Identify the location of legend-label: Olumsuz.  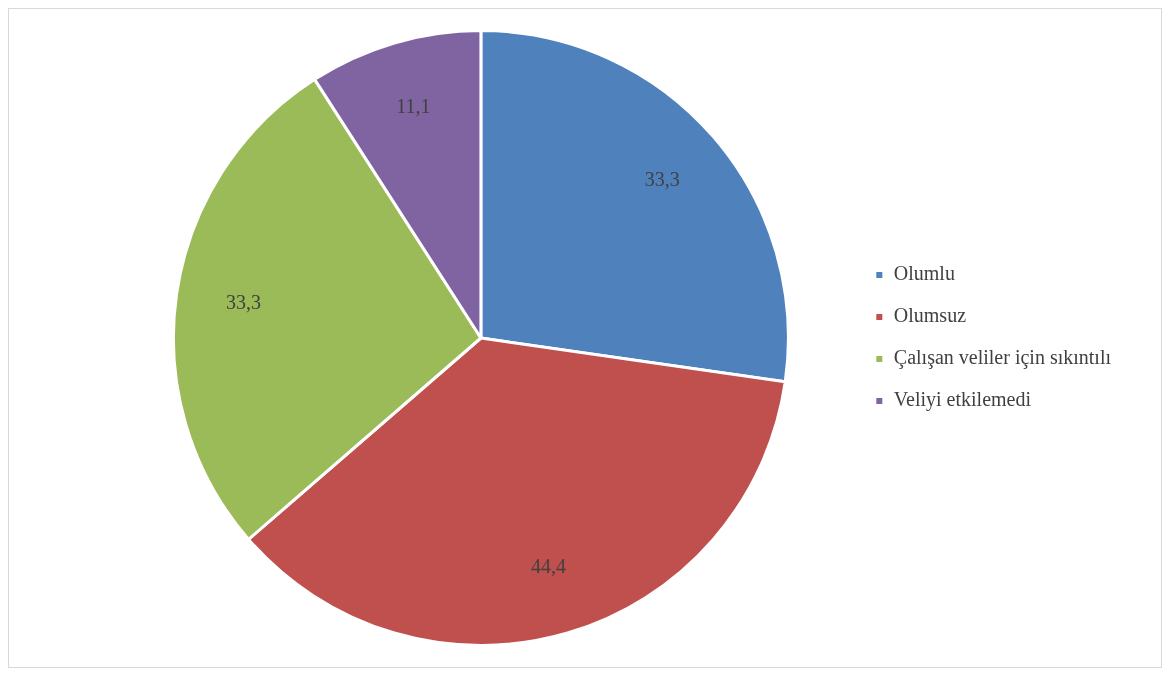
(930, 315).